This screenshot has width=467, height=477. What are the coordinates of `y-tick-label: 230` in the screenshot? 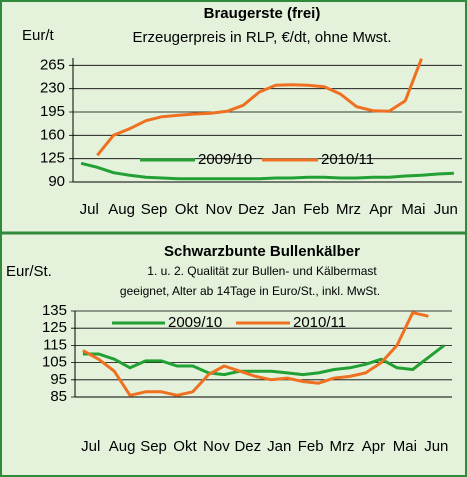 It's located at (52, 88).